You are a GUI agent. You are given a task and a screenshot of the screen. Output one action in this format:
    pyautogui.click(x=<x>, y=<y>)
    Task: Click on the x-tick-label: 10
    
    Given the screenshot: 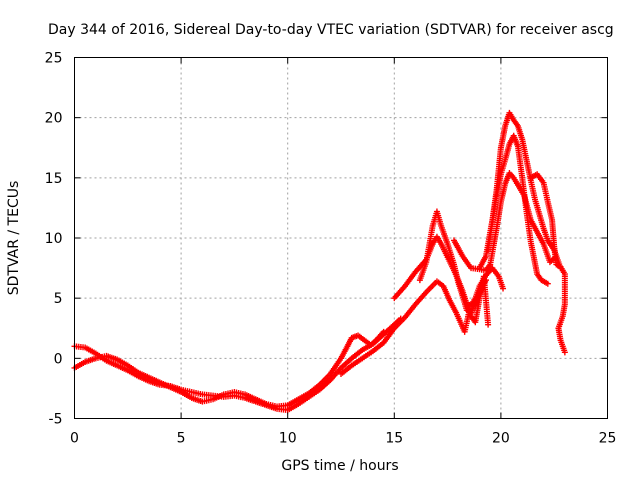 What is the action you would take?
    pyautogui.click(x=288, y=439)
    